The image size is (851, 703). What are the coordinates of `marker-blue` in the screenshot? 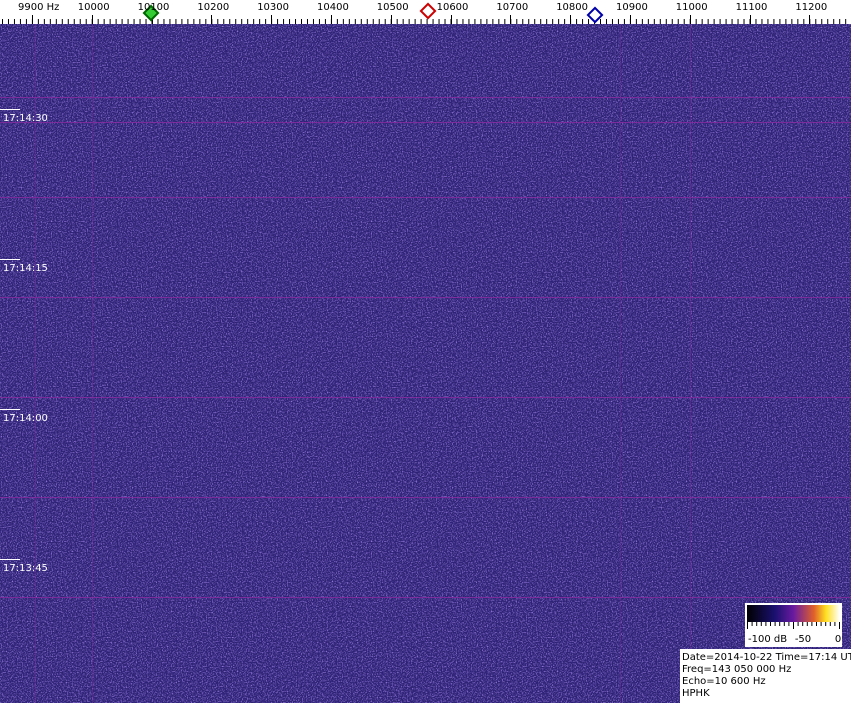 It's located at (595, 15).